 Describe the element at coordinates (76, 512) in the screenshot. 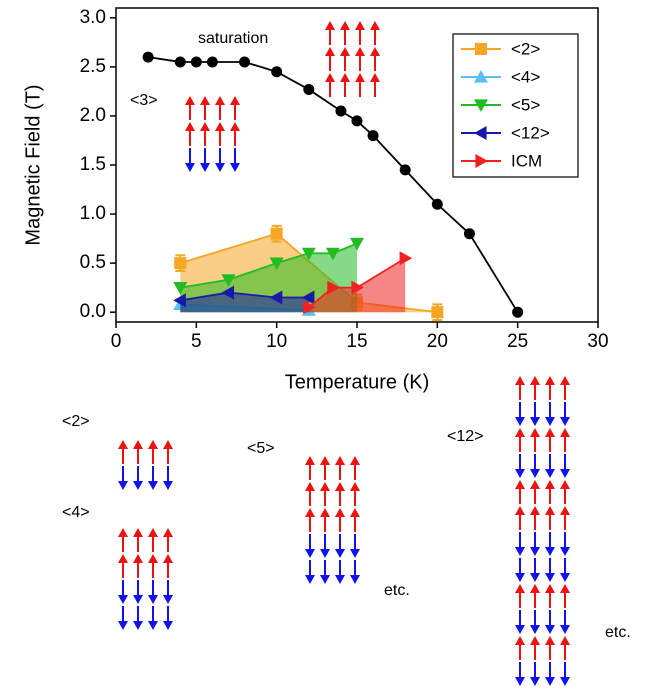

I see `annotation: <4>` at that location.